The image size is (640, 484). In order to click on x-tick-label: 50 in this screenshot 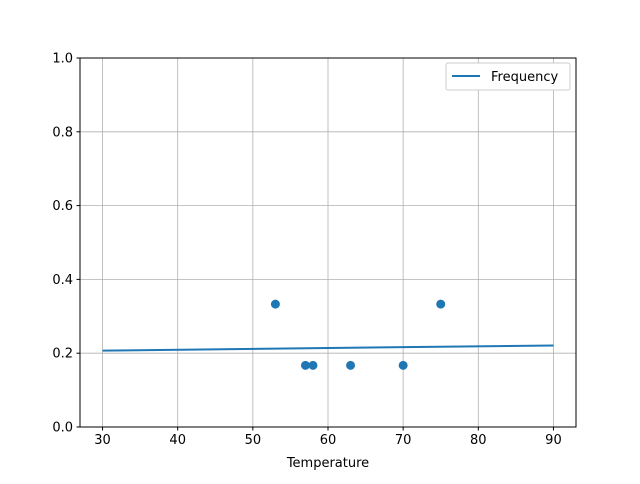, I will do `click(253, 440)`.